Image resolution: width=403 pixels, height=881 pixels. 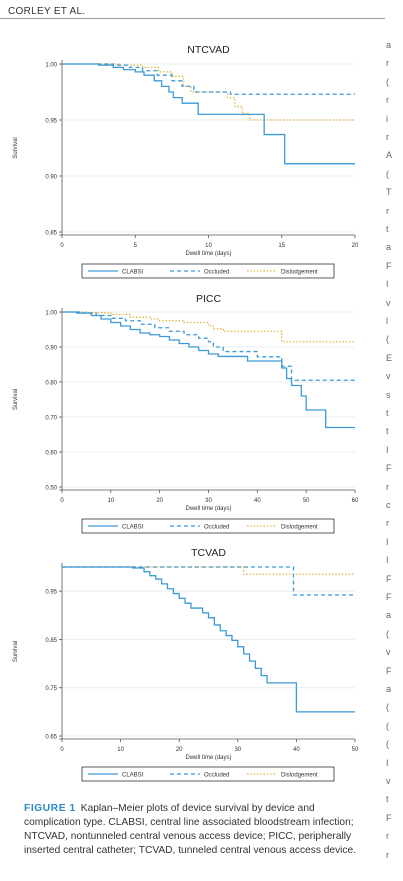 I want to click on adjacent-column-letter: A, so click(x=389, y=155).